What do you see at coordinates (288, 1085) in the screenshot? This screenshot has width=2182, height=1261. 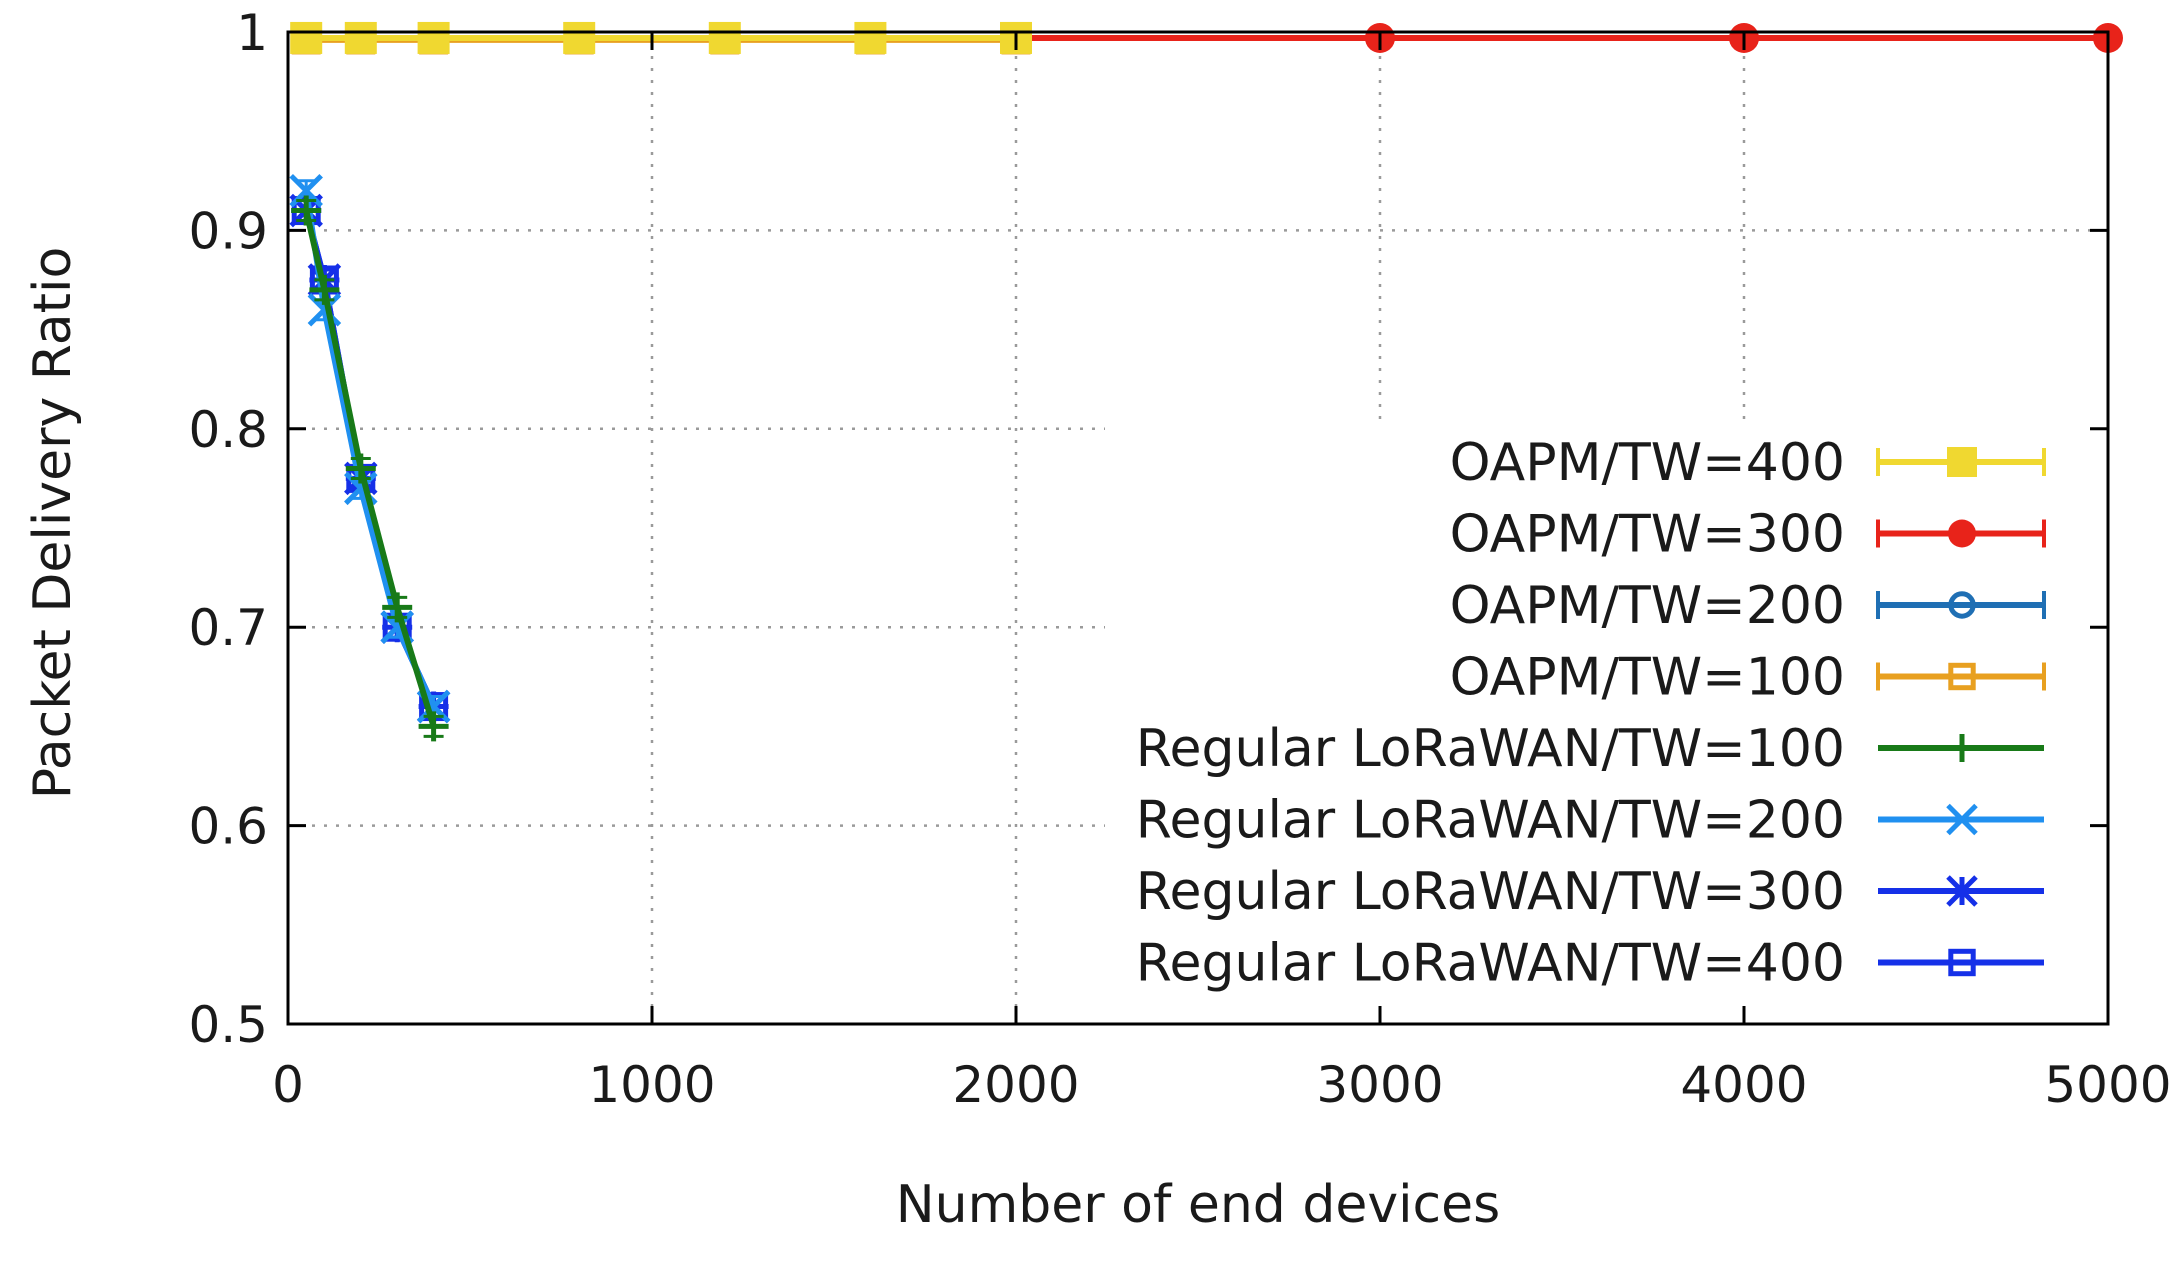 I see `x-tick-label: 0` at bounding box center [288, 1085].